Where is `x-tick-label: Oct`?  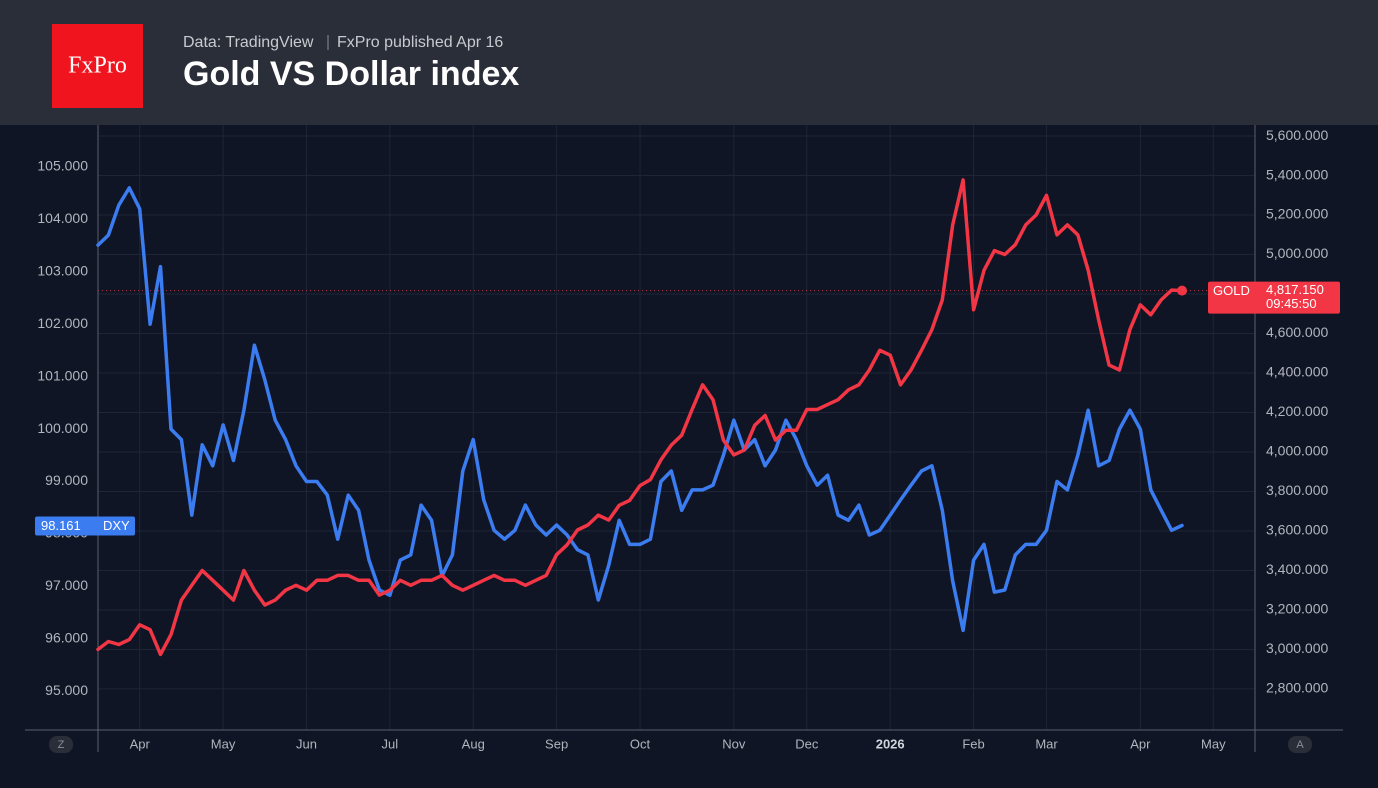 x-tick-label: Oct is located at coordinates (640, 743).